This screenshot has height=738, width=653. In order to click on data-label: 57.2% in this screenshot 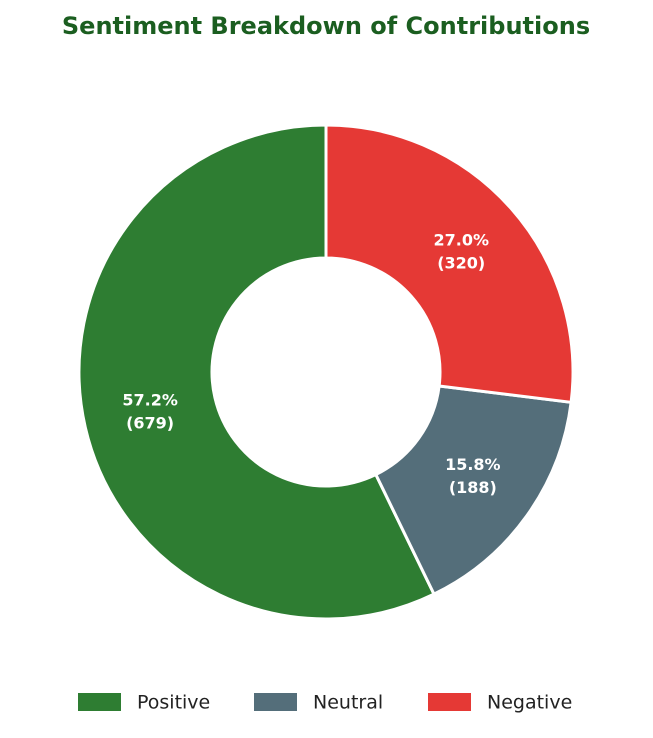, I will do `click(150, 399)`.